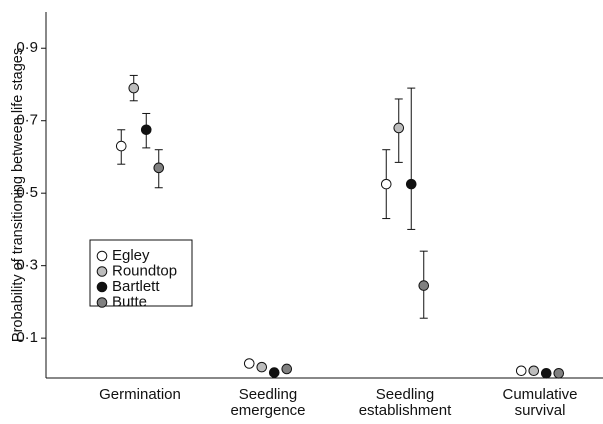 The height and width of the screenshot is (424, 603). I want to click on y-tick-label: 0·7, so click(27, 120).